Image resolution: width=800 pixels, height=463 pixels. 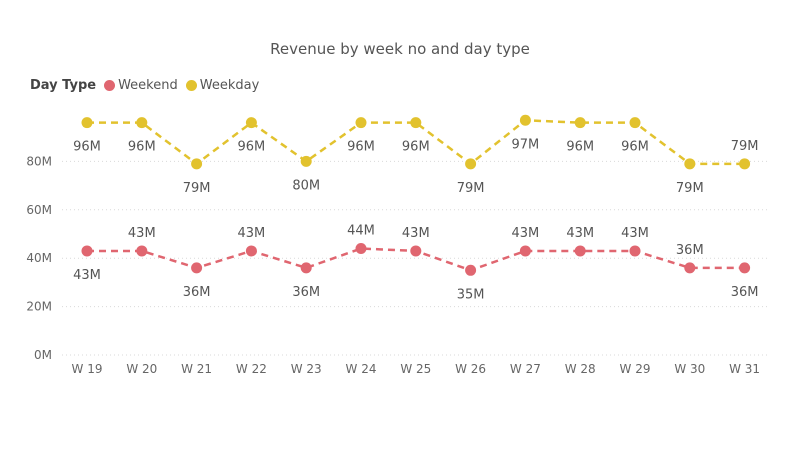 What do you see at coordinates (87, 369) in the screenshot?
I see `x-tick-label: W 19` at bounding box center [87, 369].